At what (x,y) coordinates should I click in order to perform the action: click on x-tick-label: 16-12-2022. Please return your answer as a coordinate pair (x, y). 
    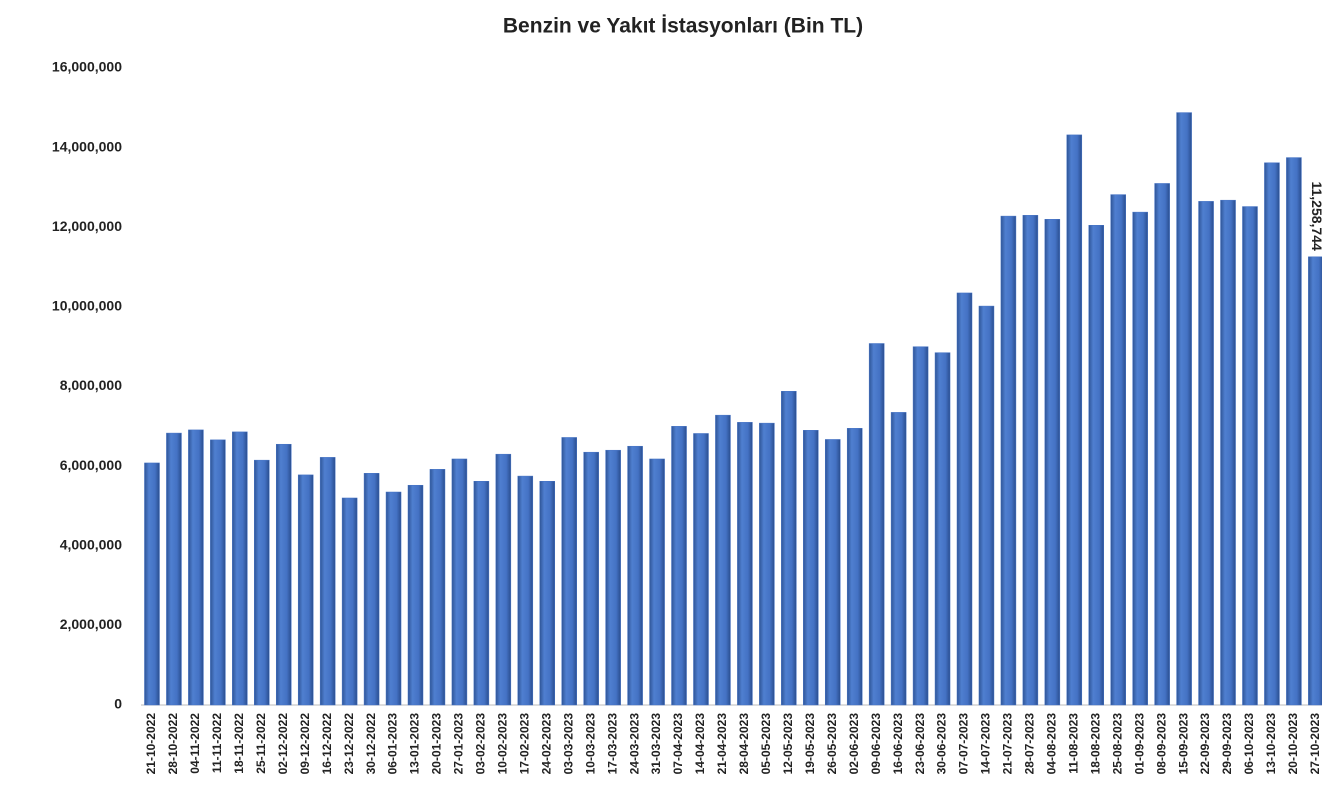
    Looking at the image, I should click on (327, 744).